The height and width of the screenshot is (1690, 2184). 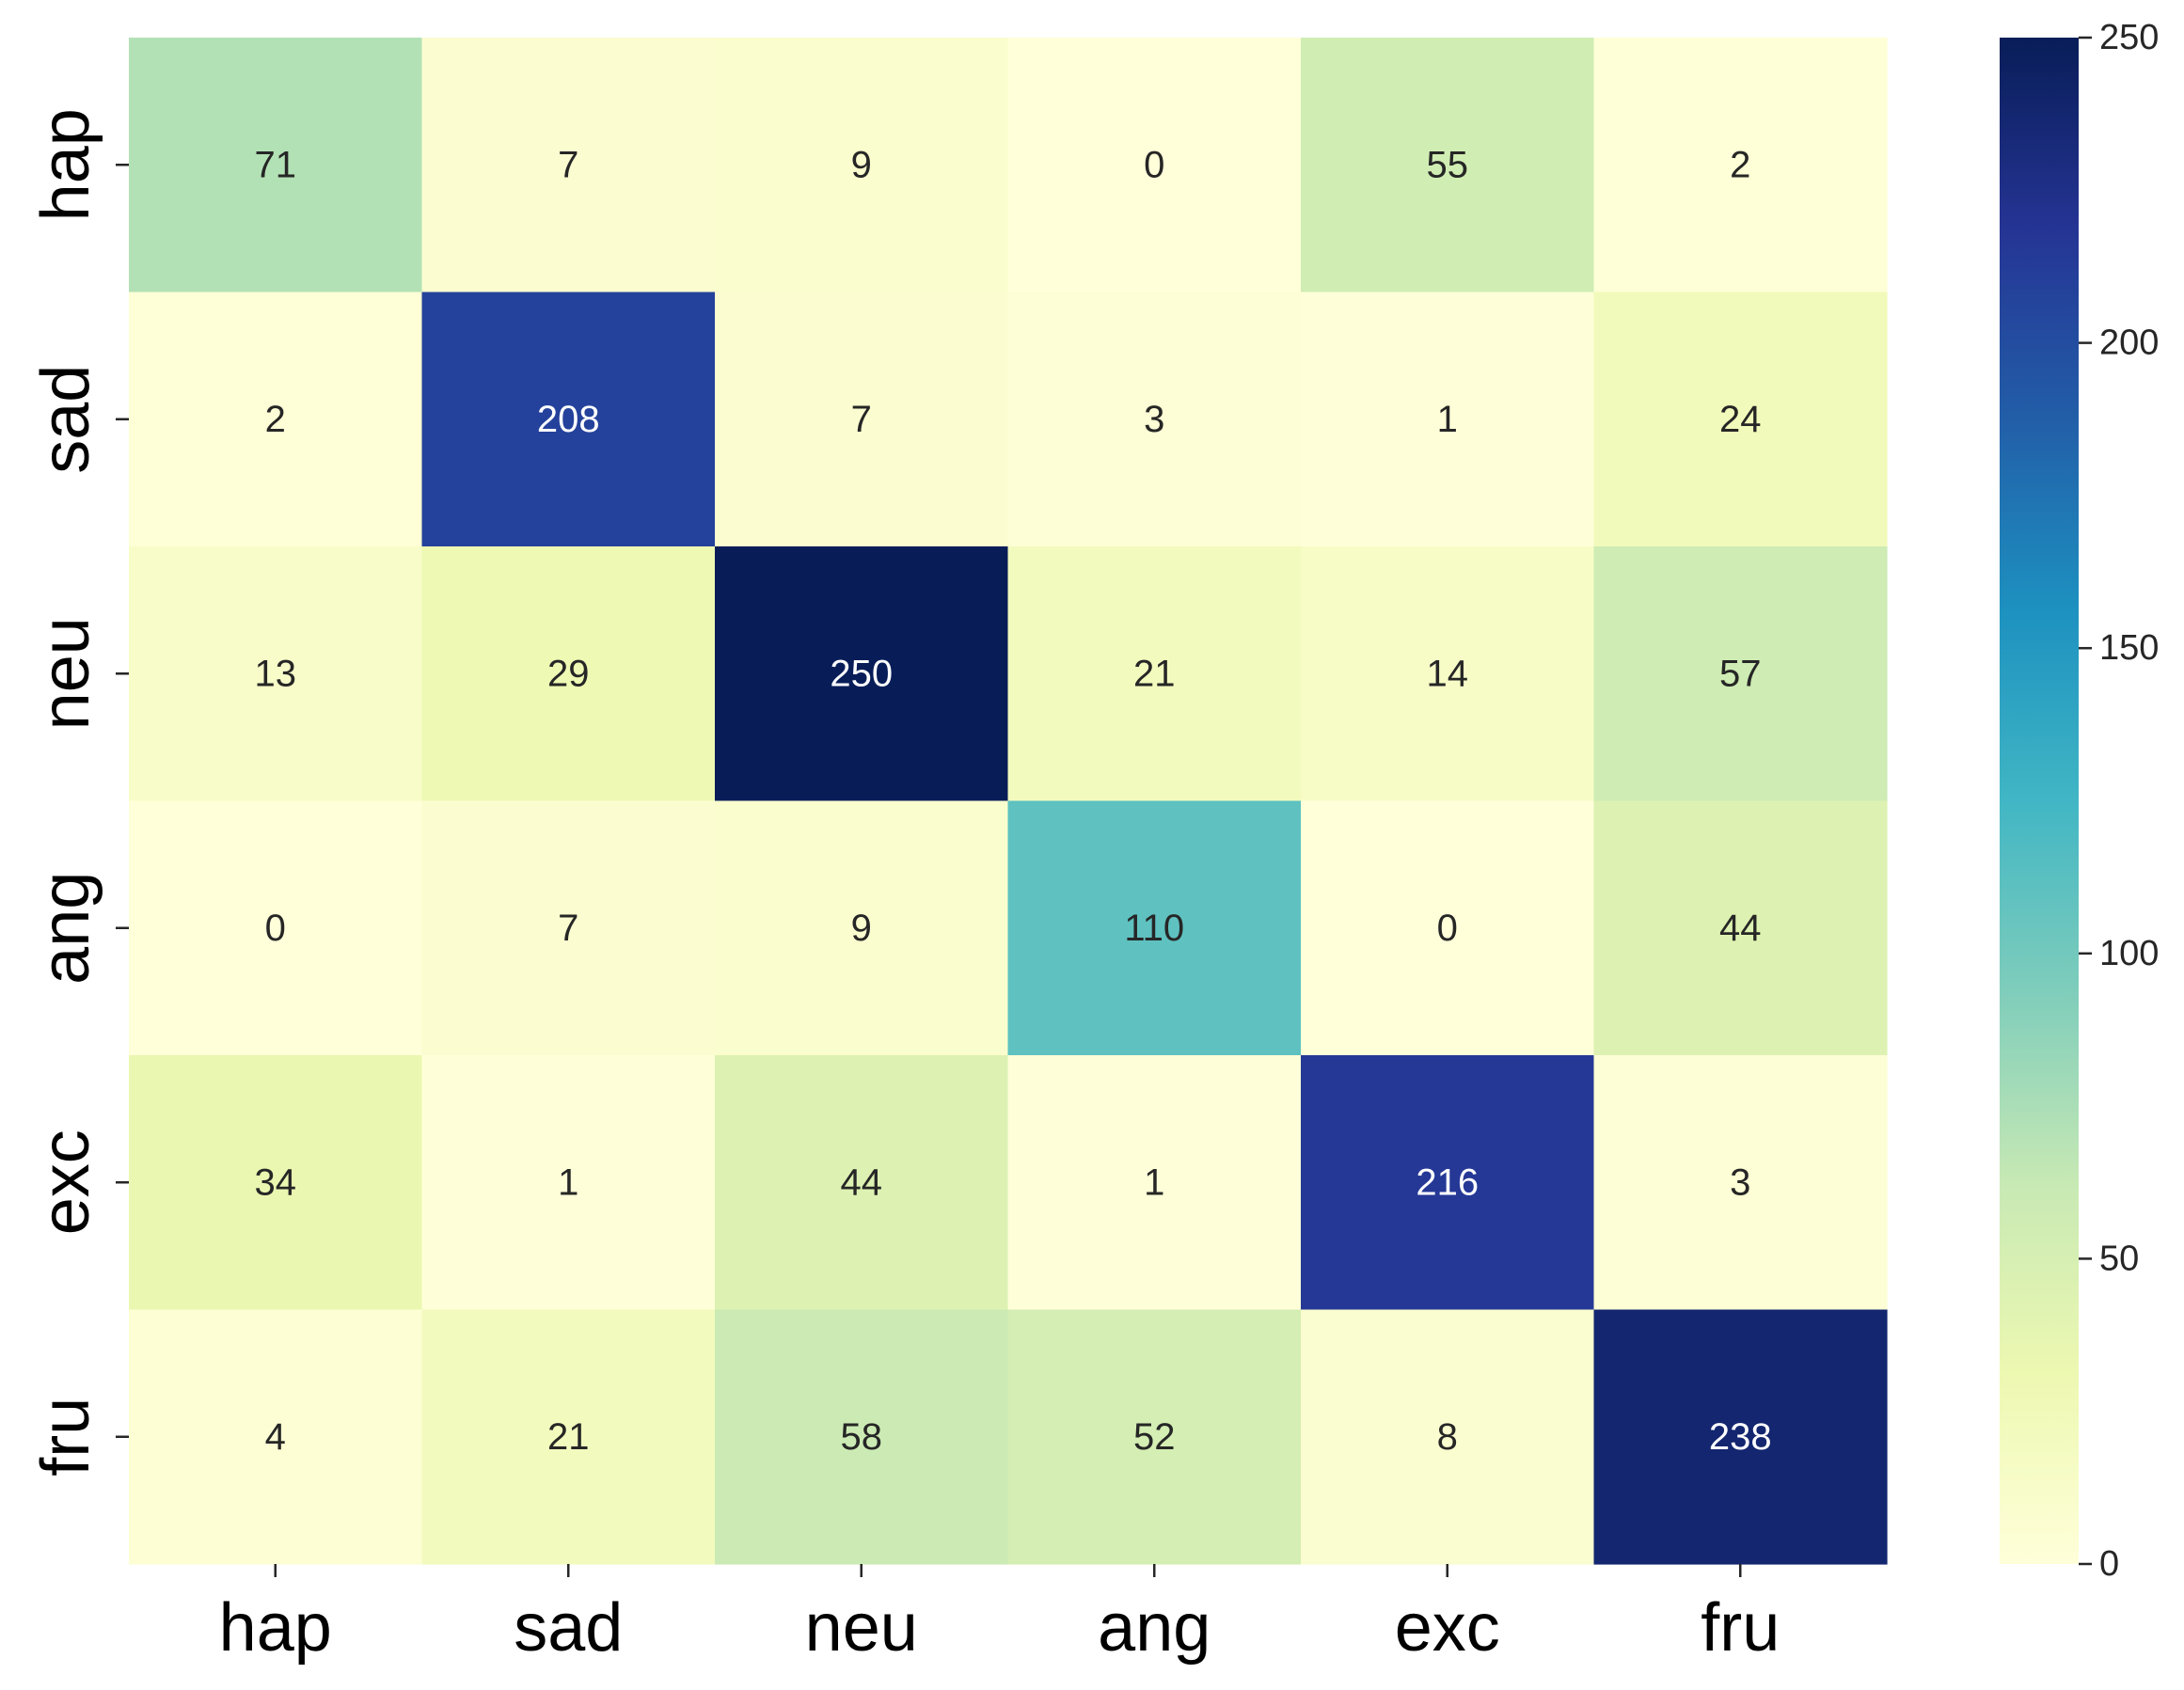 I want to click on cell-value-exc-hap: 34, so click(x=276, y=1182).